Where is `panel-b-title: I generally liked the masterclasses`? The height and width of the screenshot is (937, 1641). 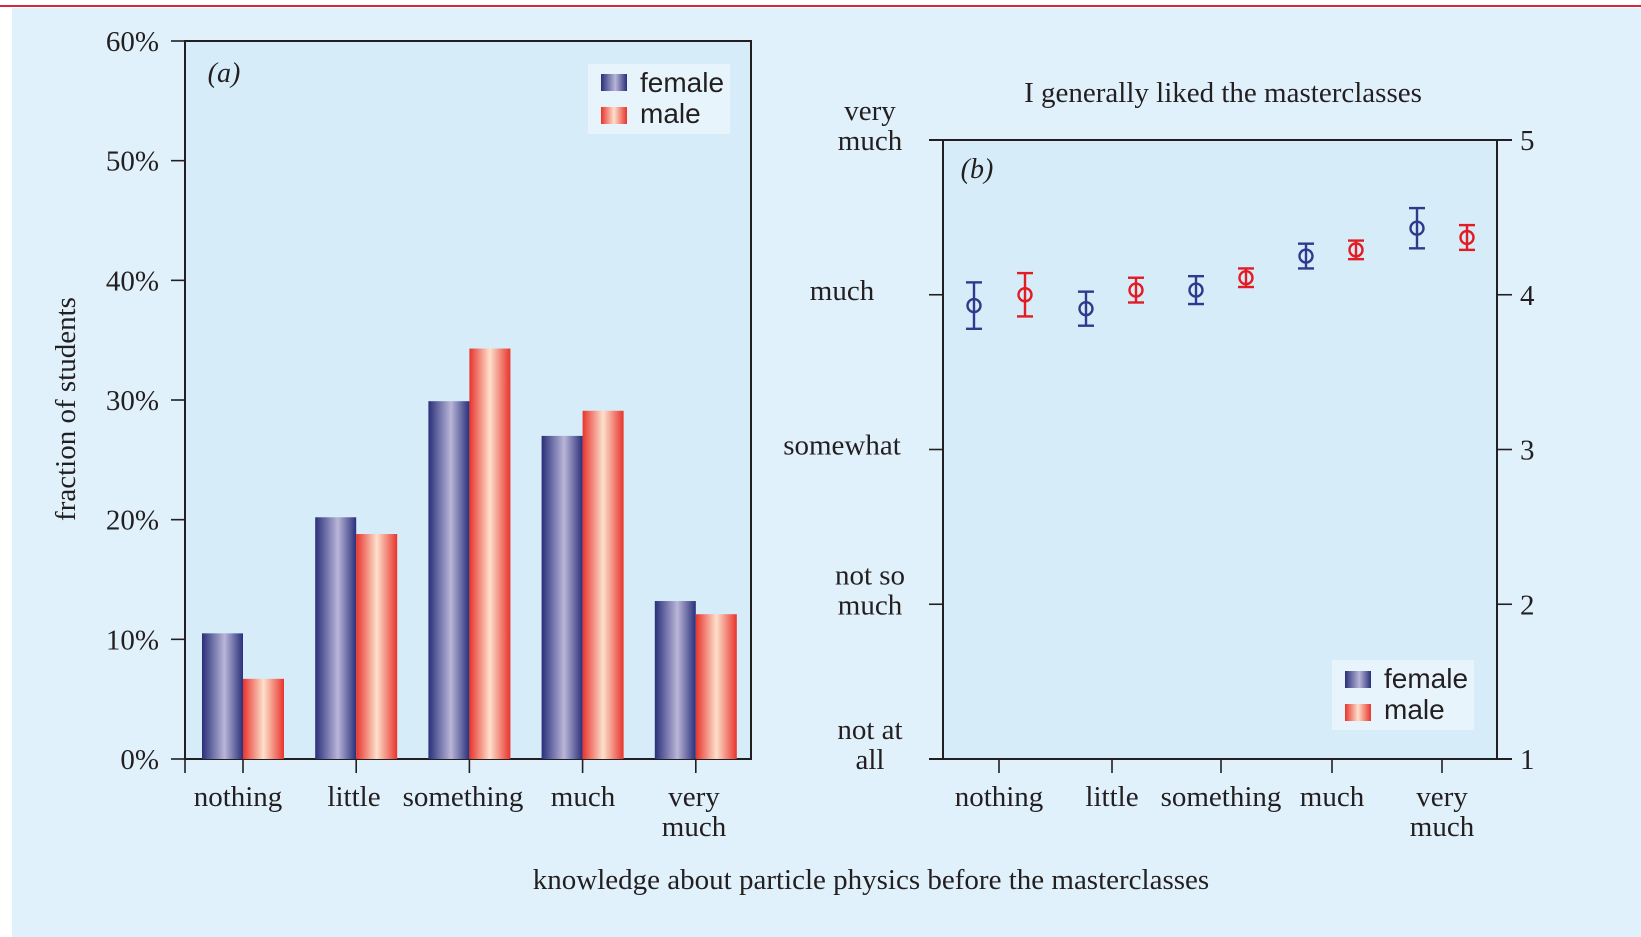 panel-b-title: I generally liked the masterclasses is located at coordinates (1223, 93).